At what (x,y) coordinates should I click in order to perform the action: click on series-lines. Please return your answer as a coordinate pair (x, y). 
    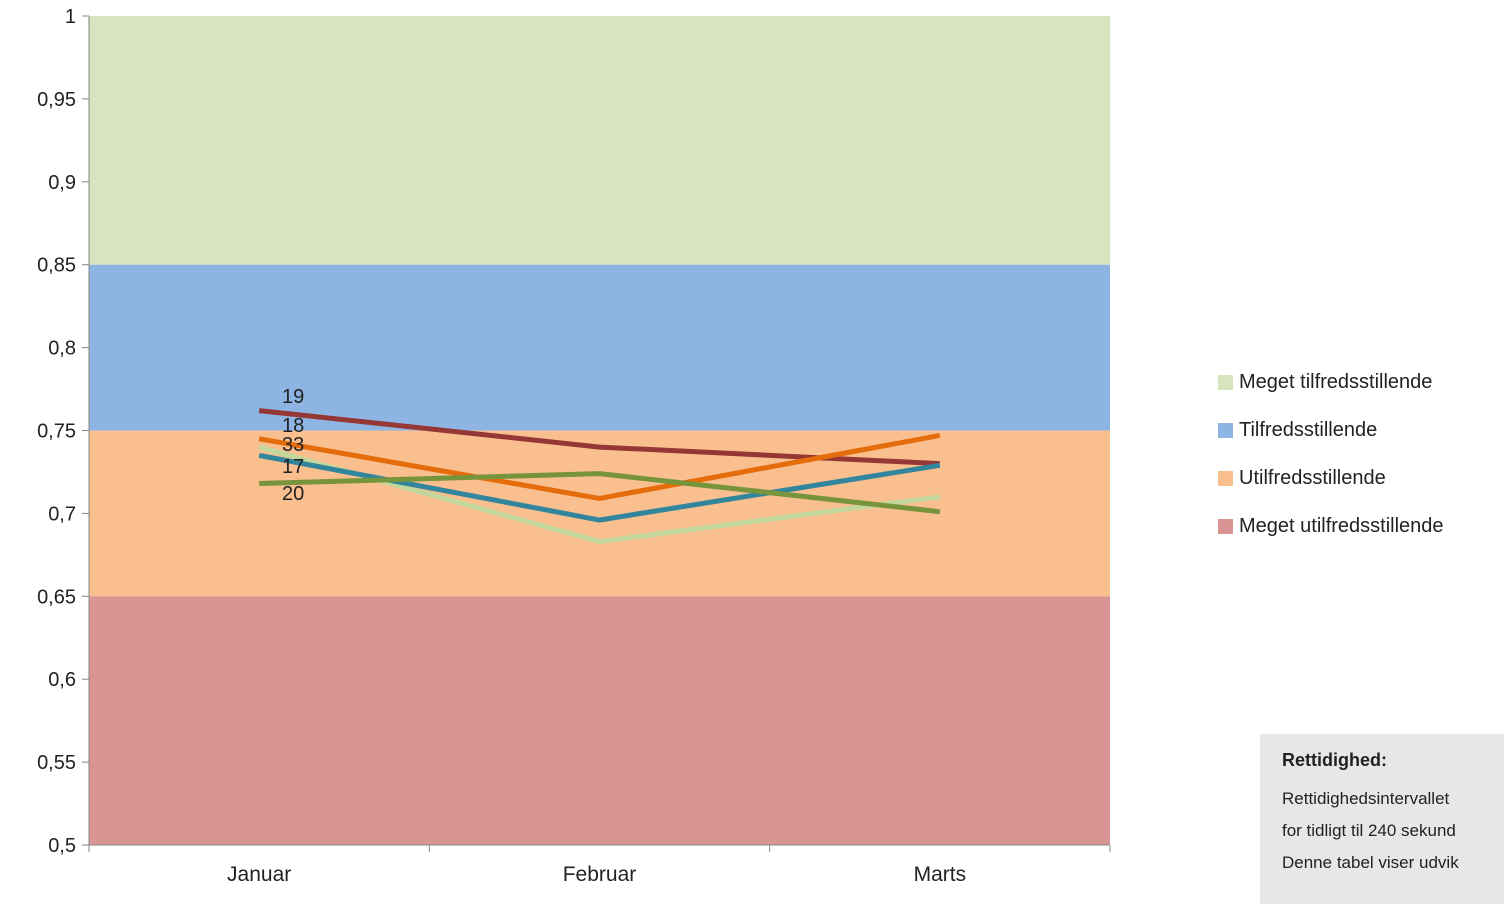
    Looking at the image, I should click on (599, 476).